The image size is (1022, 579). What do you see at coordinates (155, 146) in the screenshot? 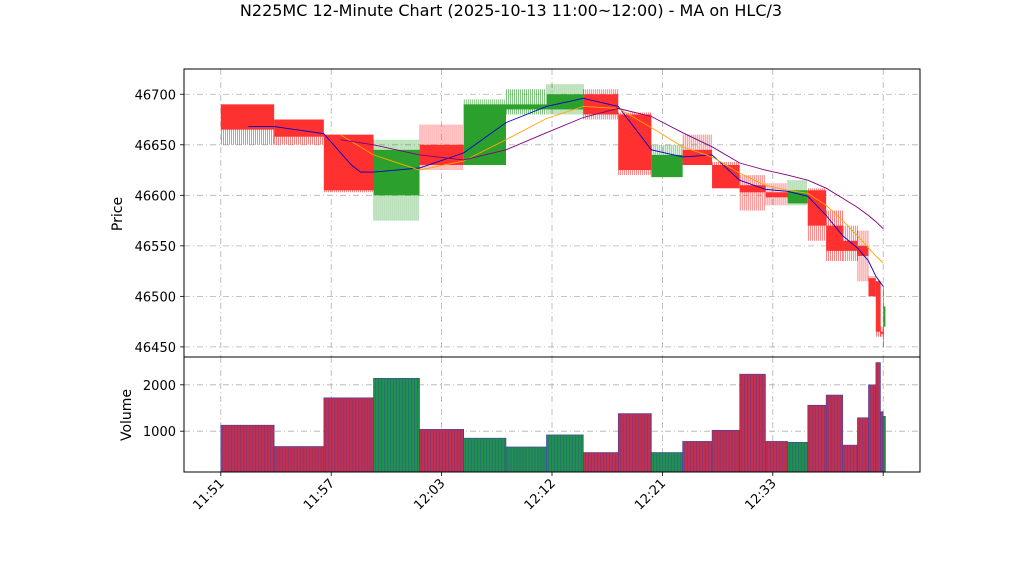
I see `price-tick-label: 46650` at bounding box center [155, 146].